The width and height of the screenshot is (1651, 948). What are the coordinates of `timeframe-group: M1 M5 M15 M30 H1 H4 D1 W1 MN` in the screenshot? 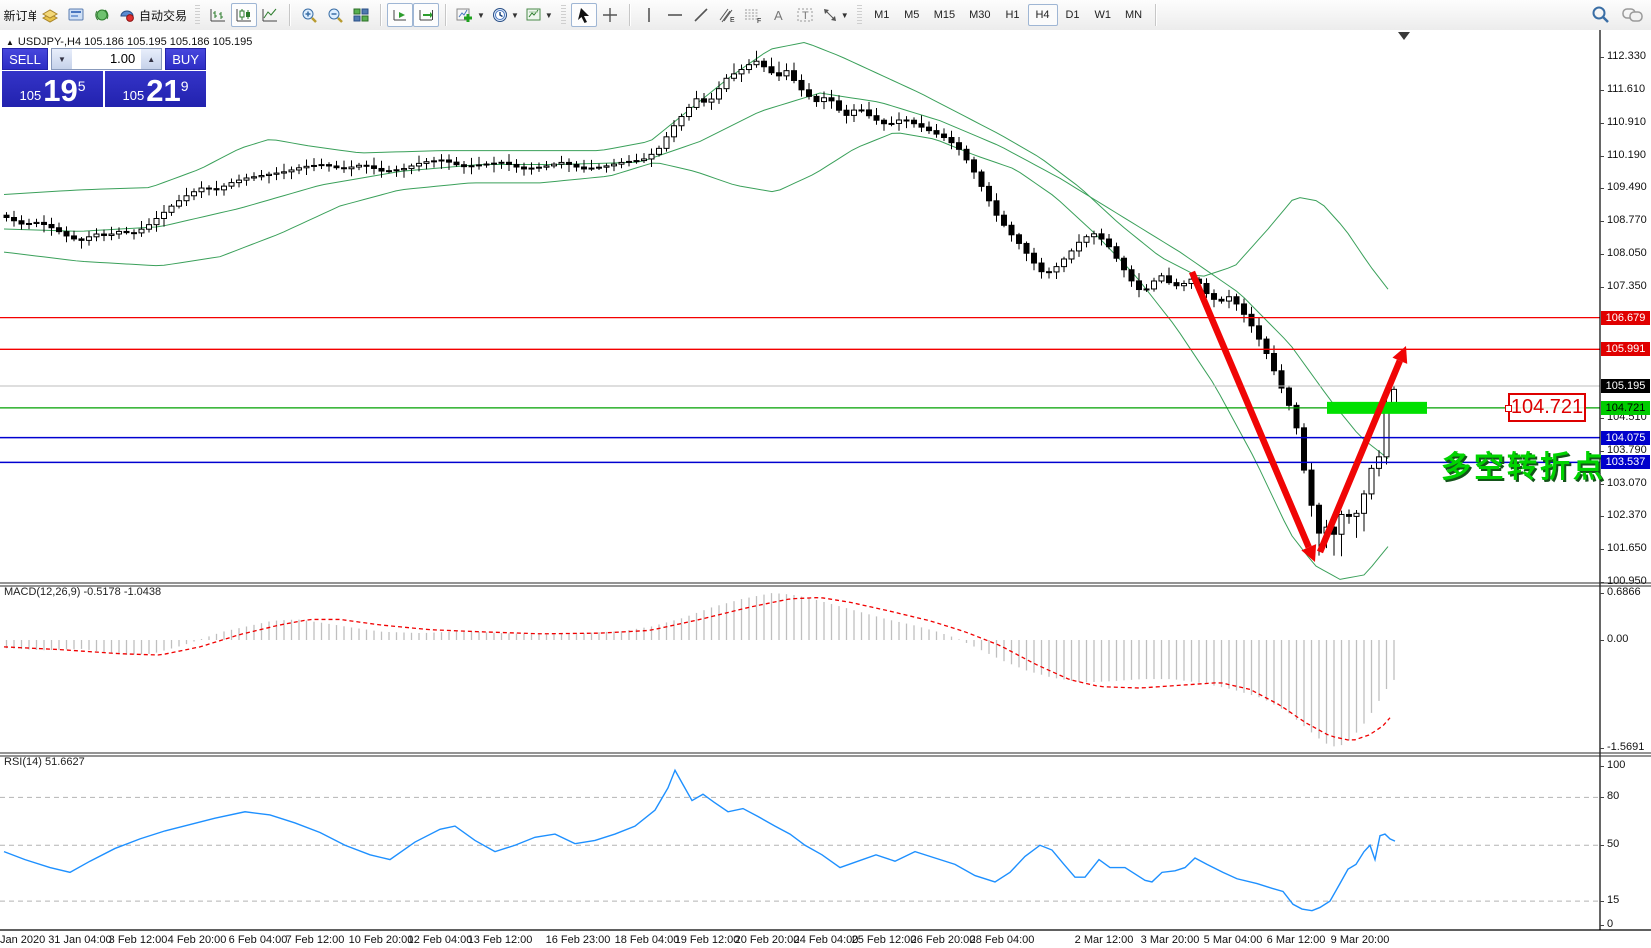 It's located at (1008, 15).